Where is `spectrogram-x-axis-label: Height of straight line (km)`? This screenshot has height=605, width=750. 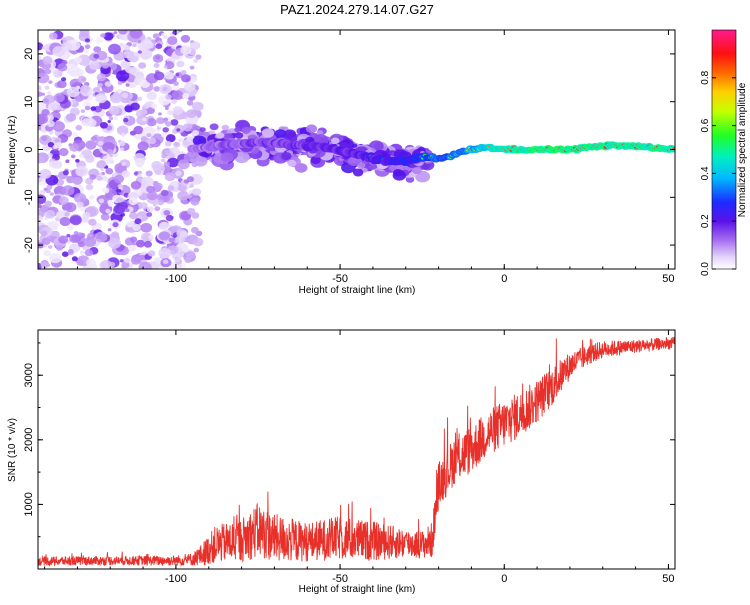 spectrogram-x-axis-label: Height of straight line (km) is located at coordinates (357, 290).